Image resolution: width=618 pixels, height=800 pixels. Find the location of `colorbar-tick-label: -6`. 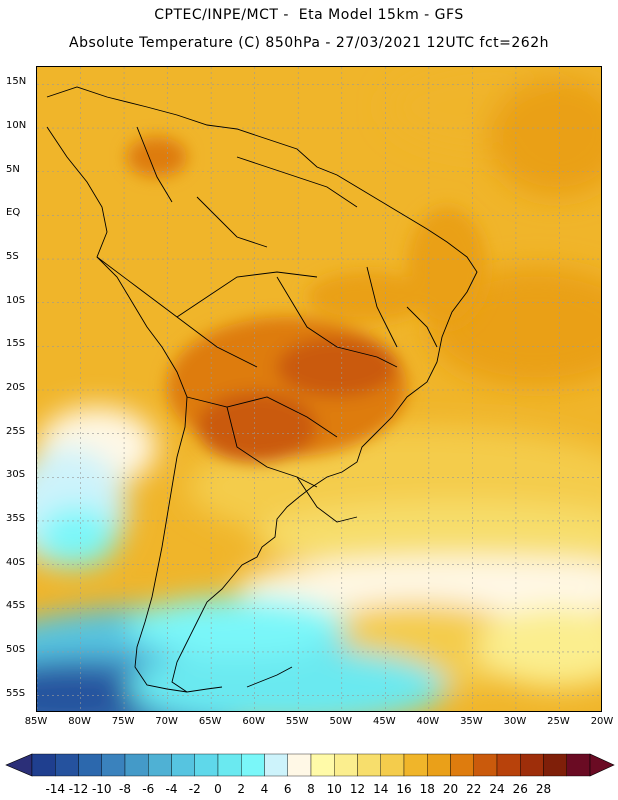

colorbar-tick-label: -6 is located at coordinates (148, 789).